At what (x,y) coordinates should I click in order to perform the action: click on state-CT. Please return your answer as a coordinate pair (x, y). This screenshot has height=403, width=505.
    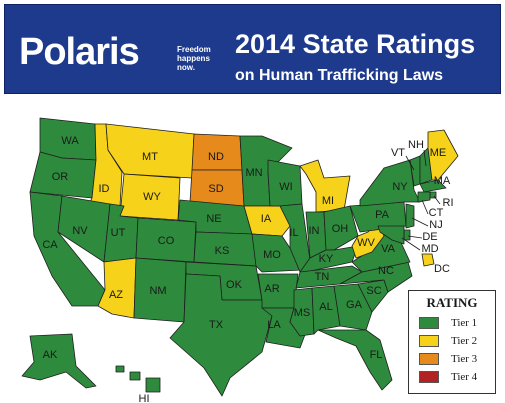
    Looking at the image, I should click on (424, 197).